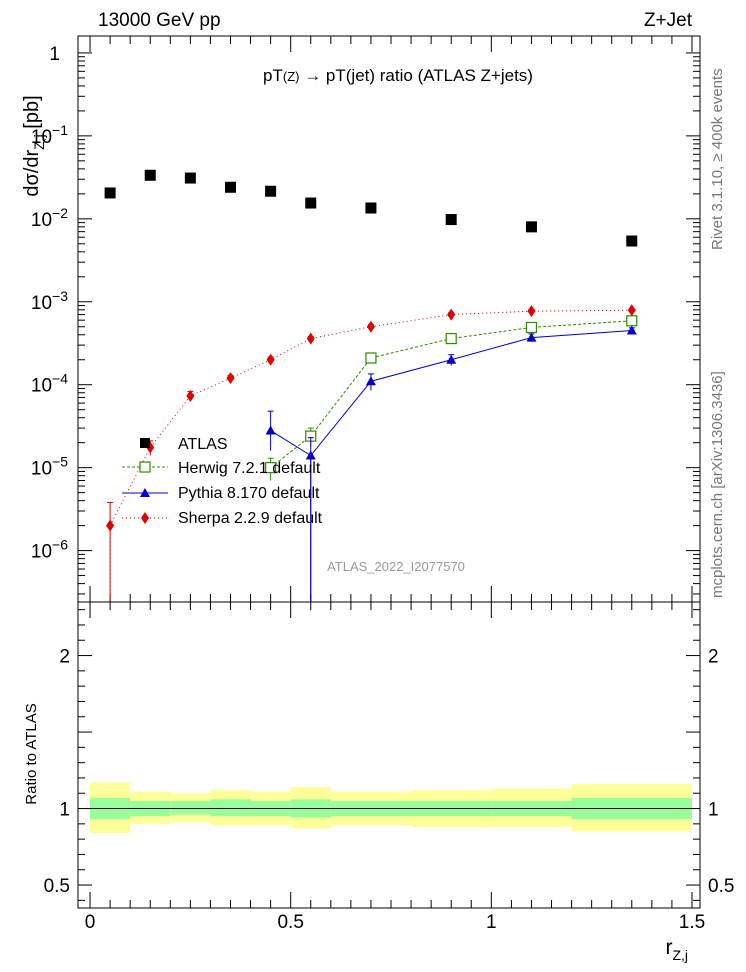 This screenshot has height=972, width=746. What do you see at coordinates (273, 75) in the screenshot?
I see `title-part-a: pT` at bounding box center [273, 75].